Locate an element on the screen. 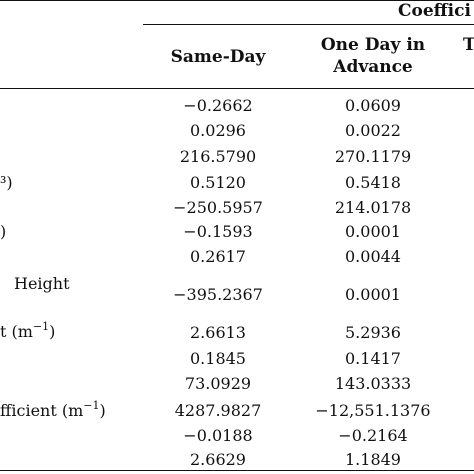  group-header-rule is located at coordinates (308, 24).